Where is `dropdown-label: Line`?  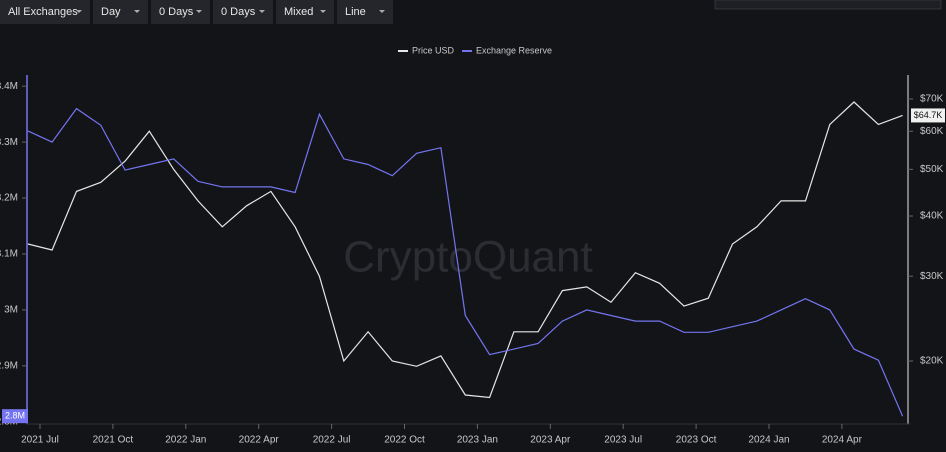
dropdown-label: Line is located at coordinates (355, 12).